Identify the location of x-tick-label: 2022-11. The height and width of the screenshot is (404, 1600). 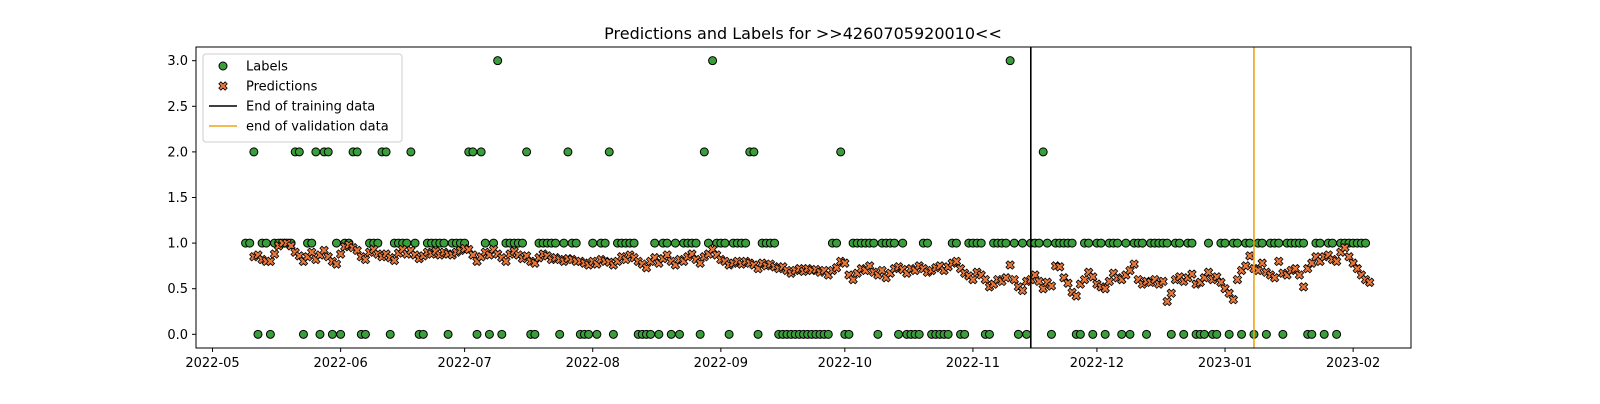
(973, 363).